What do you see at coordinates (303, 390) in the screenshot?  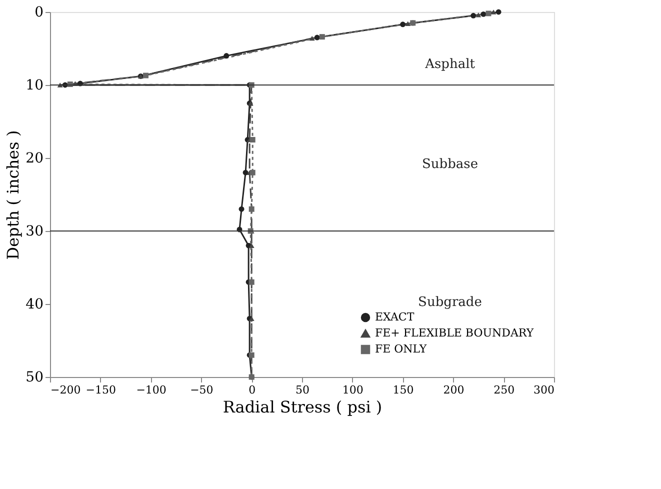 I see `x-tick-label: 50` at bounding box center [303, 390].